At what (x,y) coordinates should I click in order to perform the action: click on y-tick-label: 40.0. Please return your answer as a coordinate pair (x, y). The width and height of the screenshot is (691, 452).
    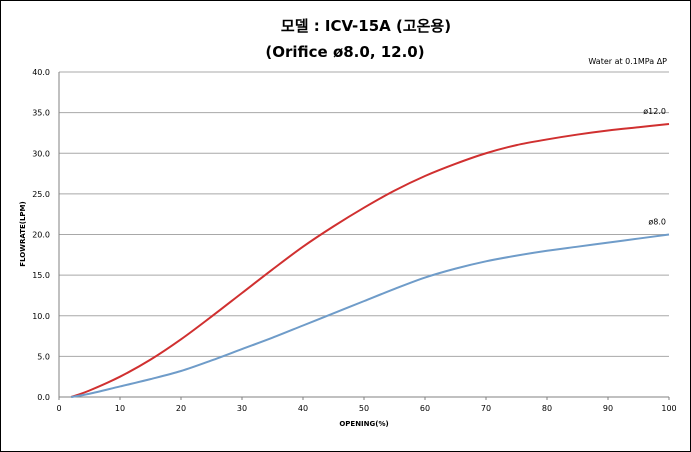
    Looking at the image, I should click on (41, 72).